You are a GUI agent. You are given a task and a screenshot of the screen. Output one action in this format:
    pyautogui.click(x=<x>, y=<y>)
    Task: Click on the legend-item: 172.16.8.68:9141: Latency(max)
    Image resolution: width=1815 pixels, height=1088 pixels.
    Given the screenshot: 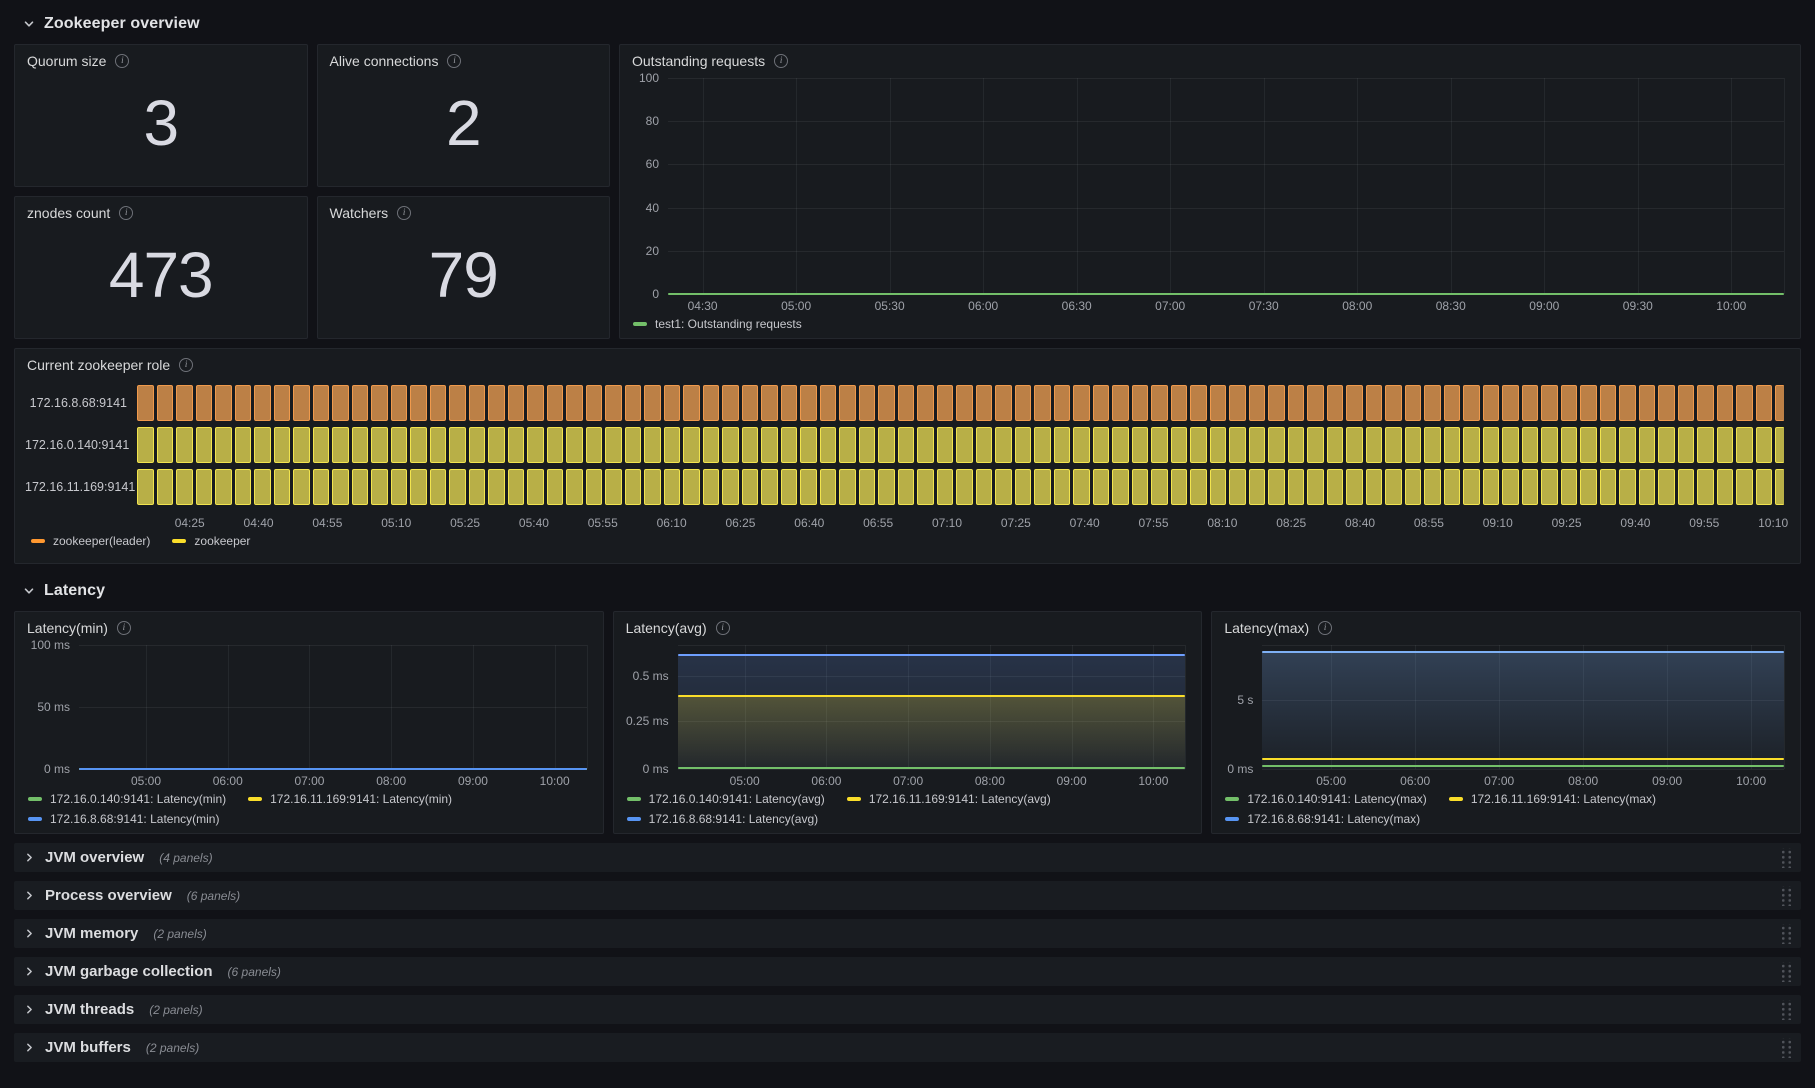 What is the action you would take?
    pyautogui.click(x=1322, y=819)
    